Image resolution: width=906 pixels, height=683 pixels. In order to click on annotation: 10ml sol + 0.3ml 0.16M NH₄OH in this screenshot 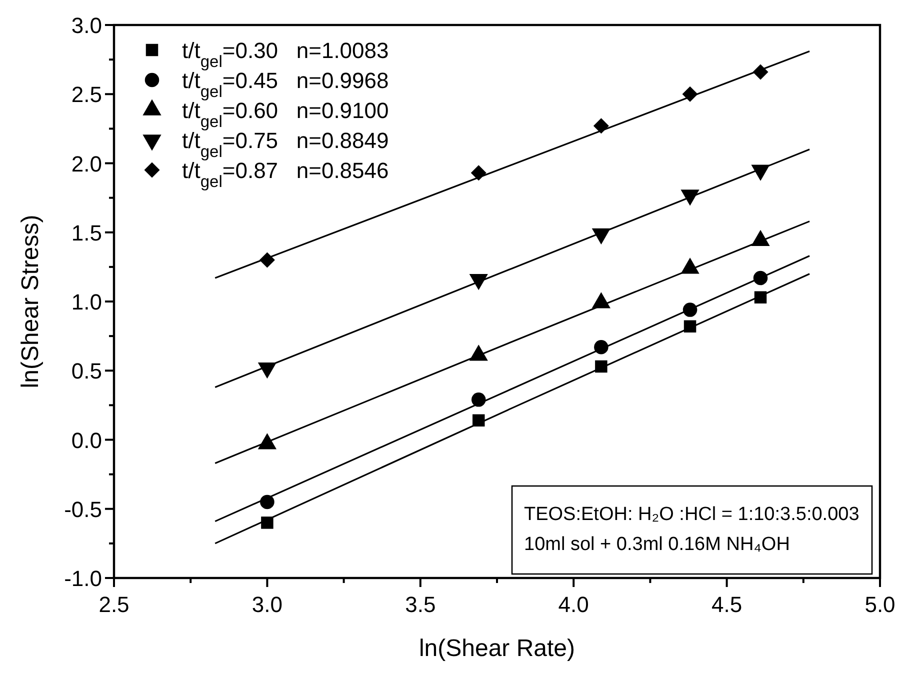, I will do `click(657, 544)`.